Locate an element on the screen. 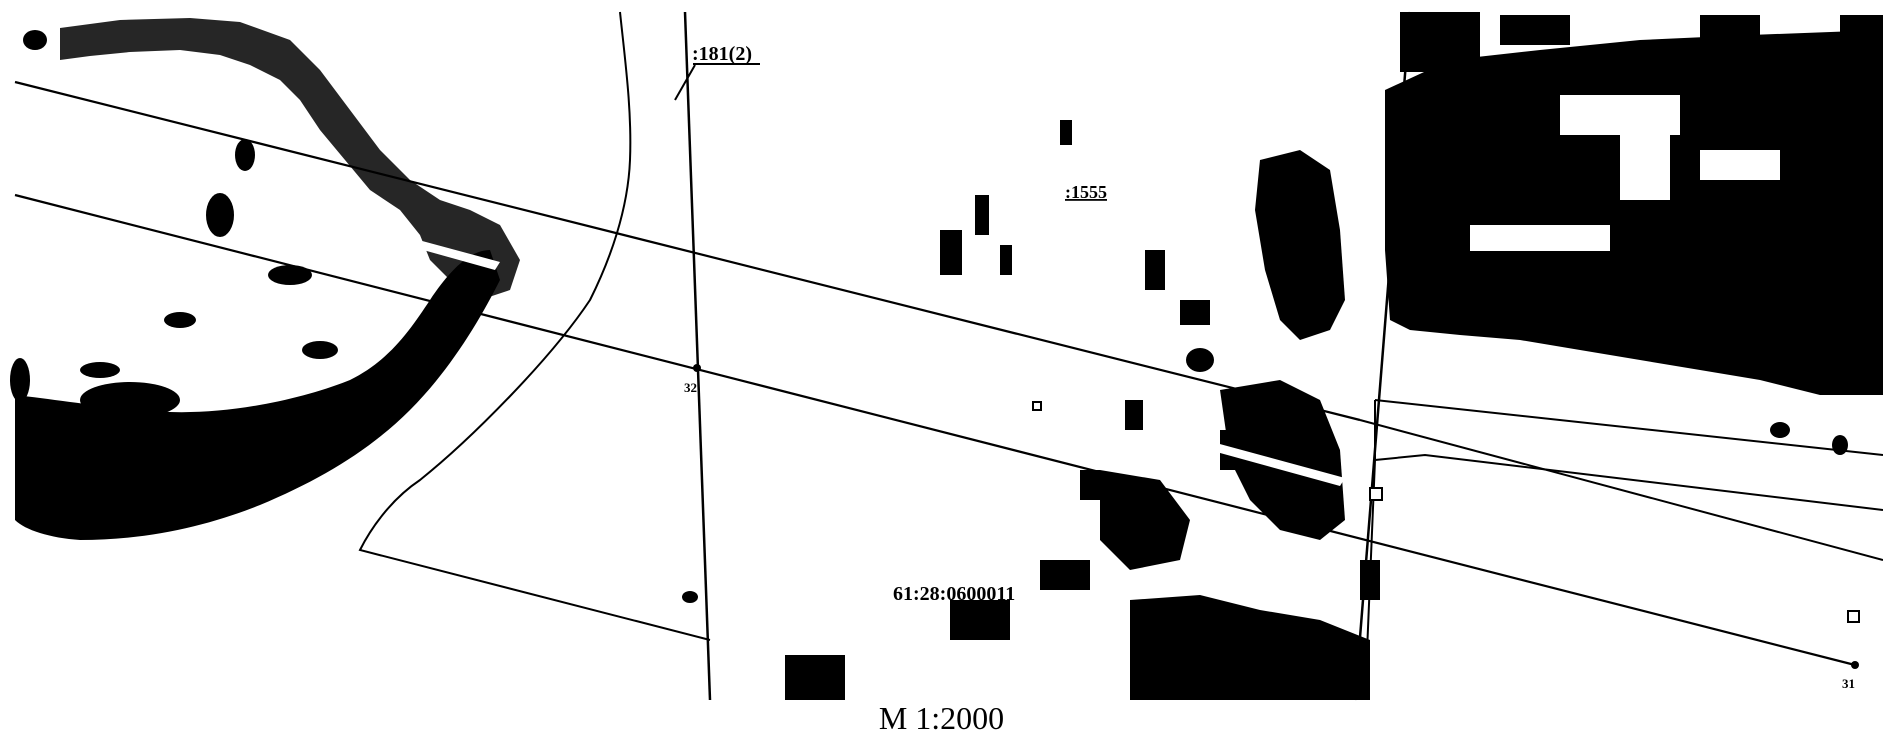  road-edge-right is located at coordinates (1621, 490).